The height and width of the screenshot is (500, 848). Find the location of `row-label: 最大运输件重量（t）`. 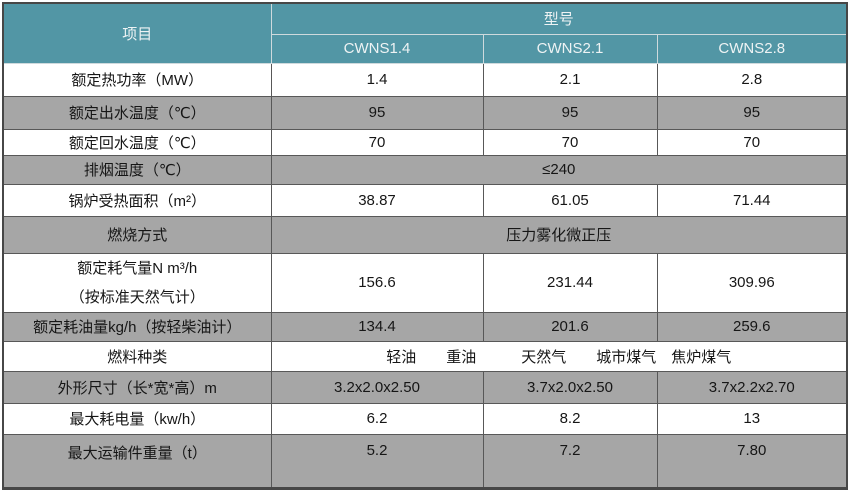

row-label: 最大运输件重量（t） is located at coordinates (137, 461).